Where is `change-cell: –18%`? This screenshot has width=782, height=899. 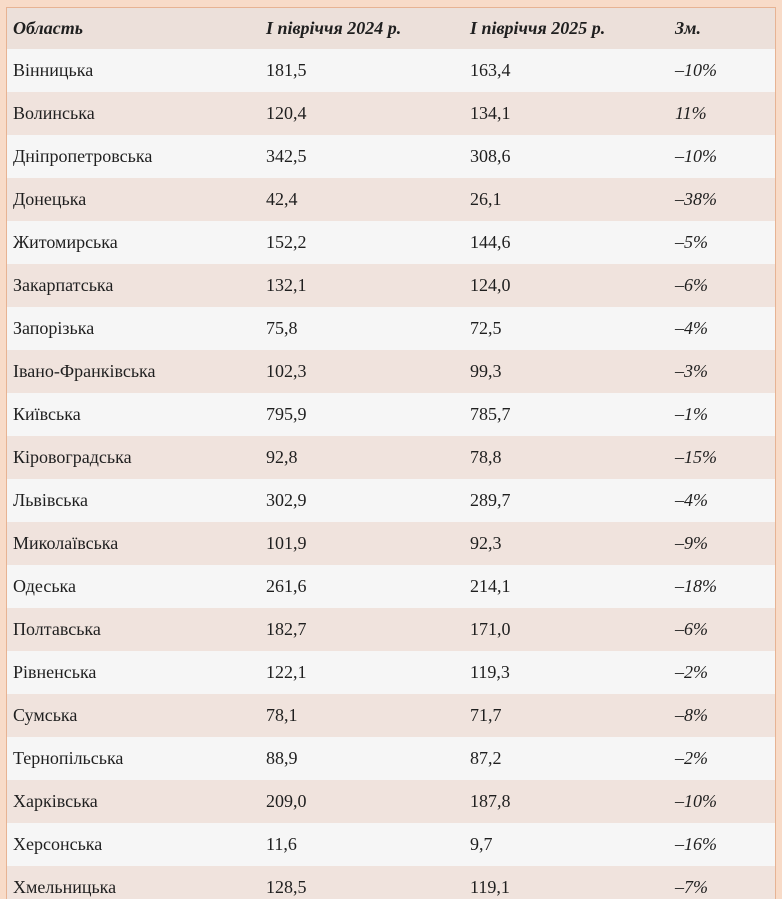 change-cell: –18% is located at coordinates (722, 586).